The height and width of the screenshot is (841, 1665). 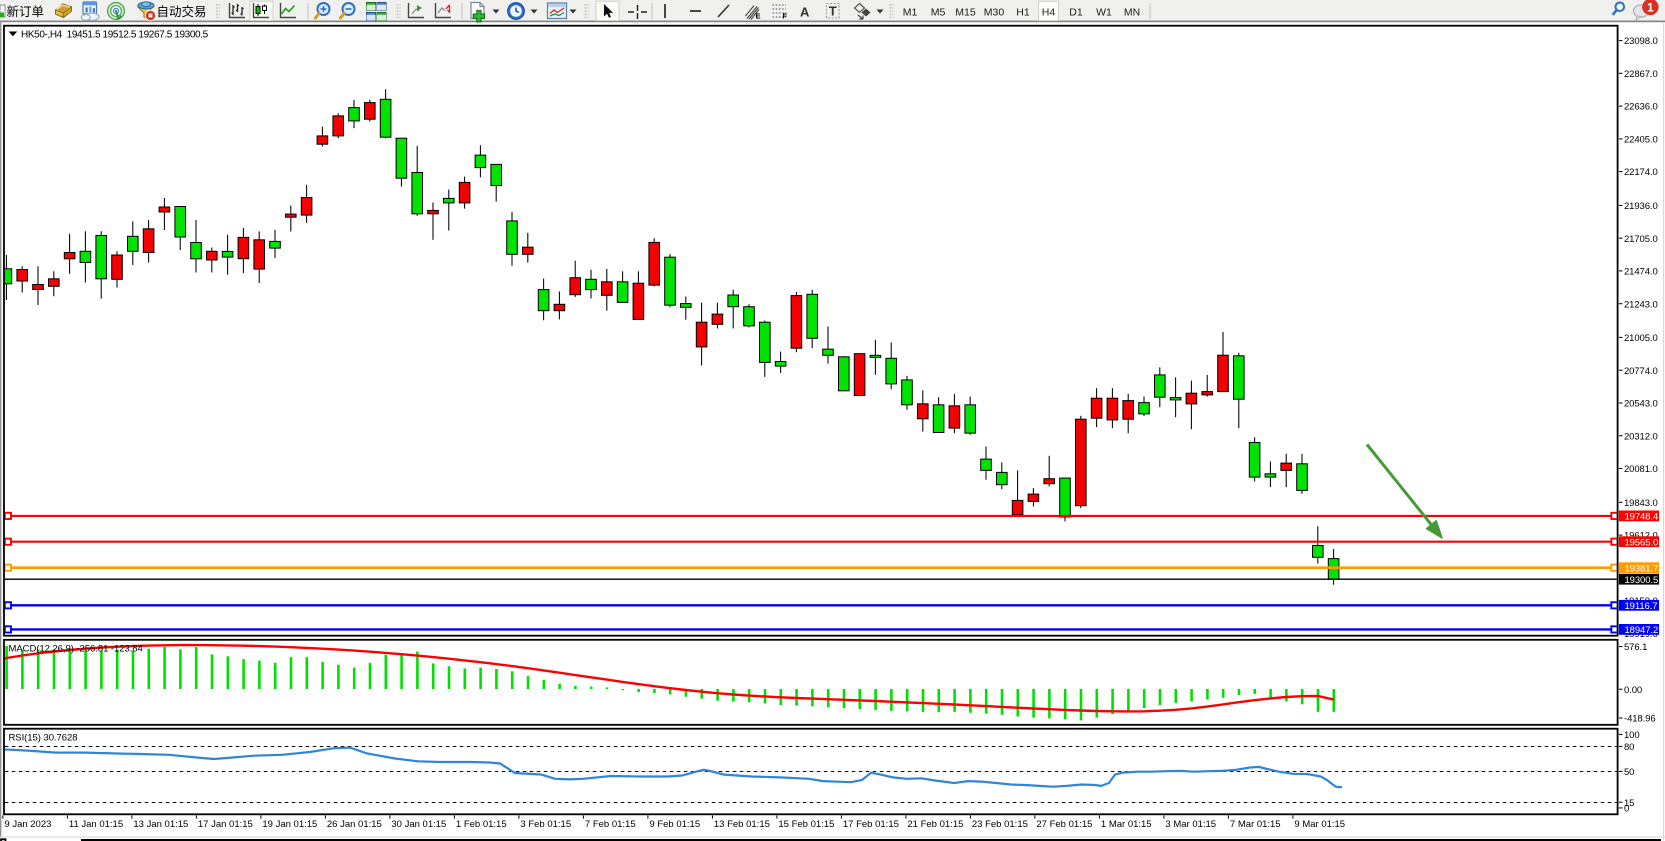 What do you see at coordinates (225, 824) in the screenshot?
I see `svg-text: 17 Jan 01:15` at bounding box center [225, 824].